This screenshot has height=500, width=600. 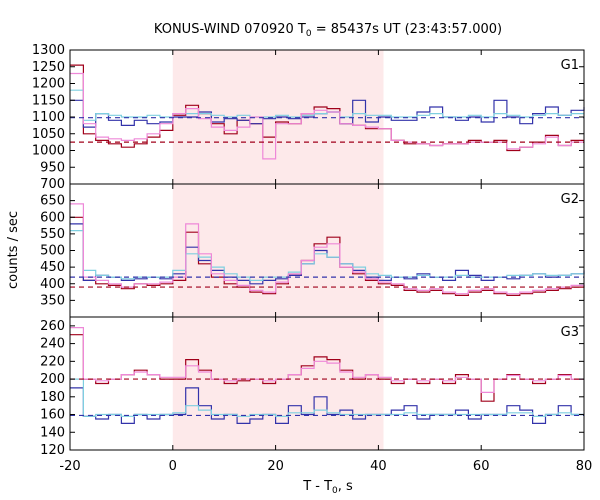 I want to click on y-tick-label: 950, so click(x=52, y=167).